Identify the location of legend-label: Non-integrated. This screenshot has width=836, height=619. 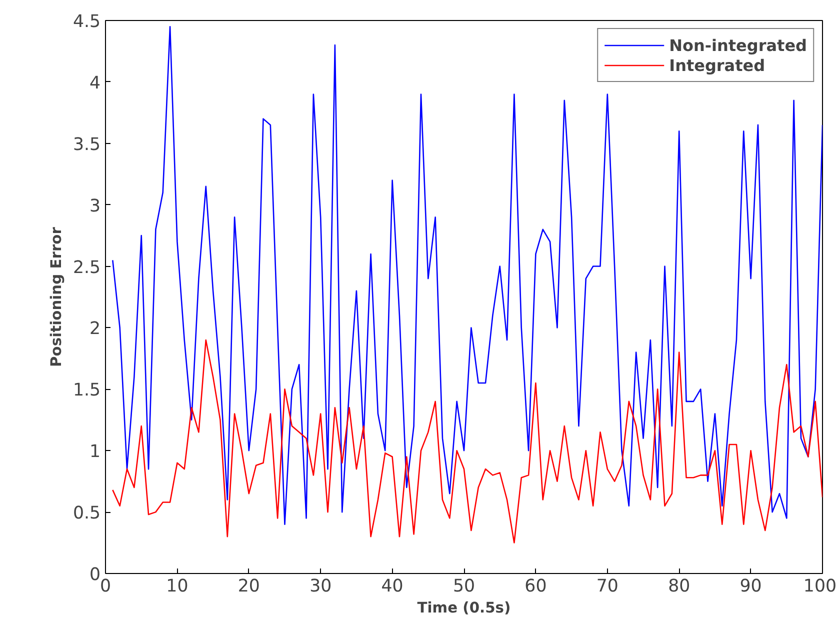
(738, 45).